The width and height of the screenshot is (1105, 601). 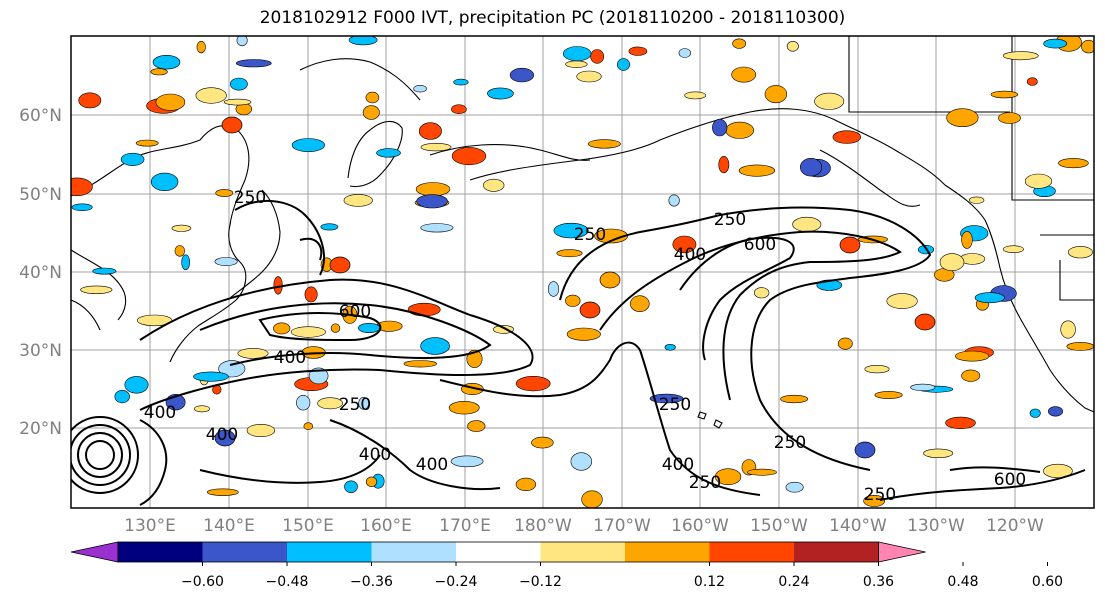 What do you see at coordinates (287, 582) in the screenshot?
I see `colorbar-tick-label: −0.48` at bounding box center [287, 582].